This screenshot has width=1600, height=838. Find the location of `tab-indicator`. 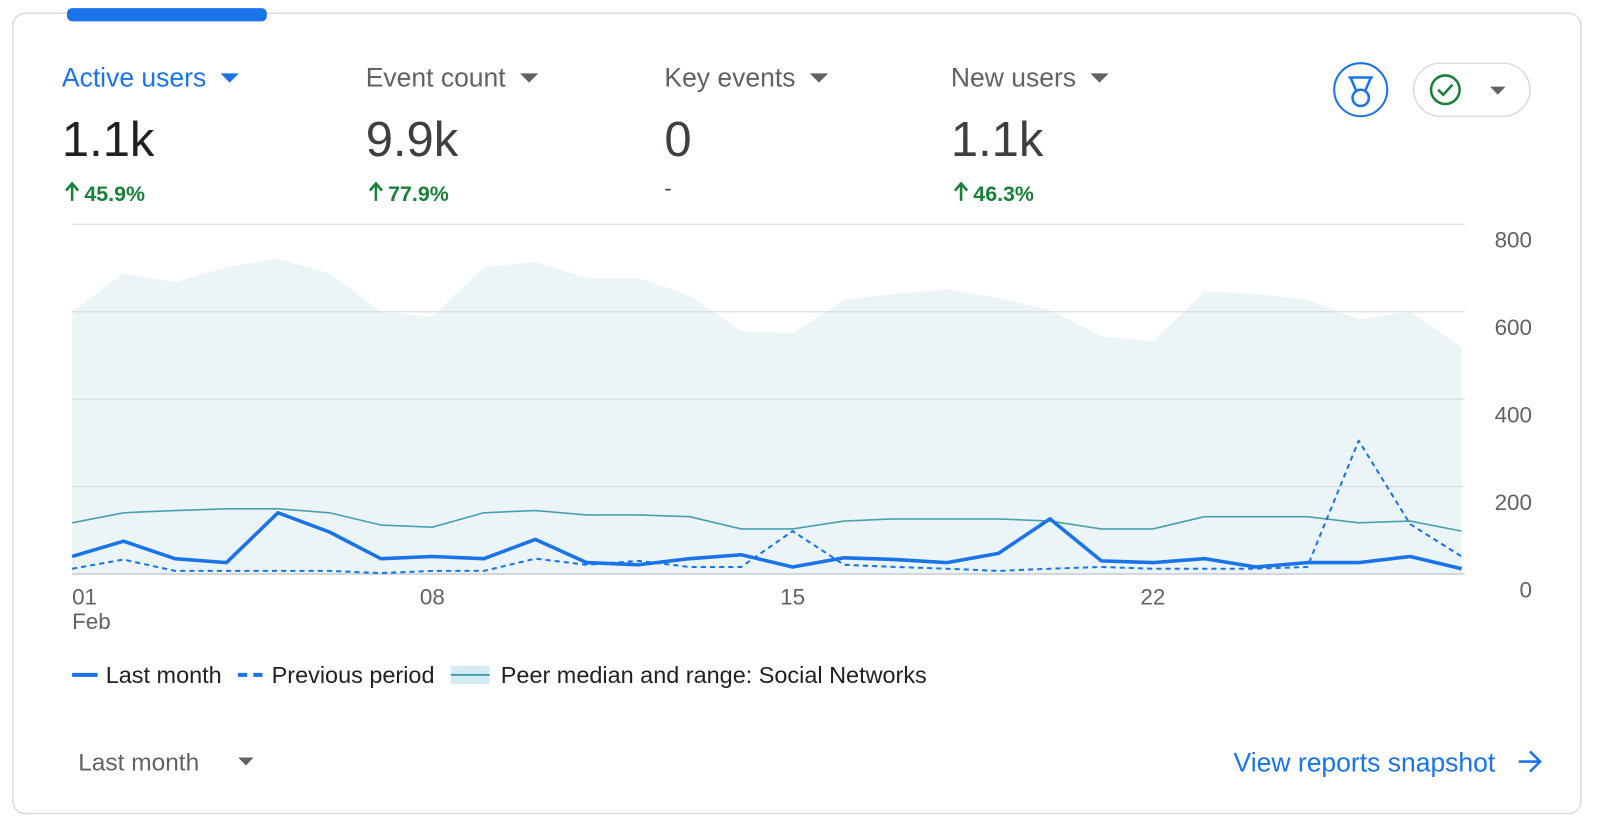

tab-indicator is located at coordinates (167, 15).